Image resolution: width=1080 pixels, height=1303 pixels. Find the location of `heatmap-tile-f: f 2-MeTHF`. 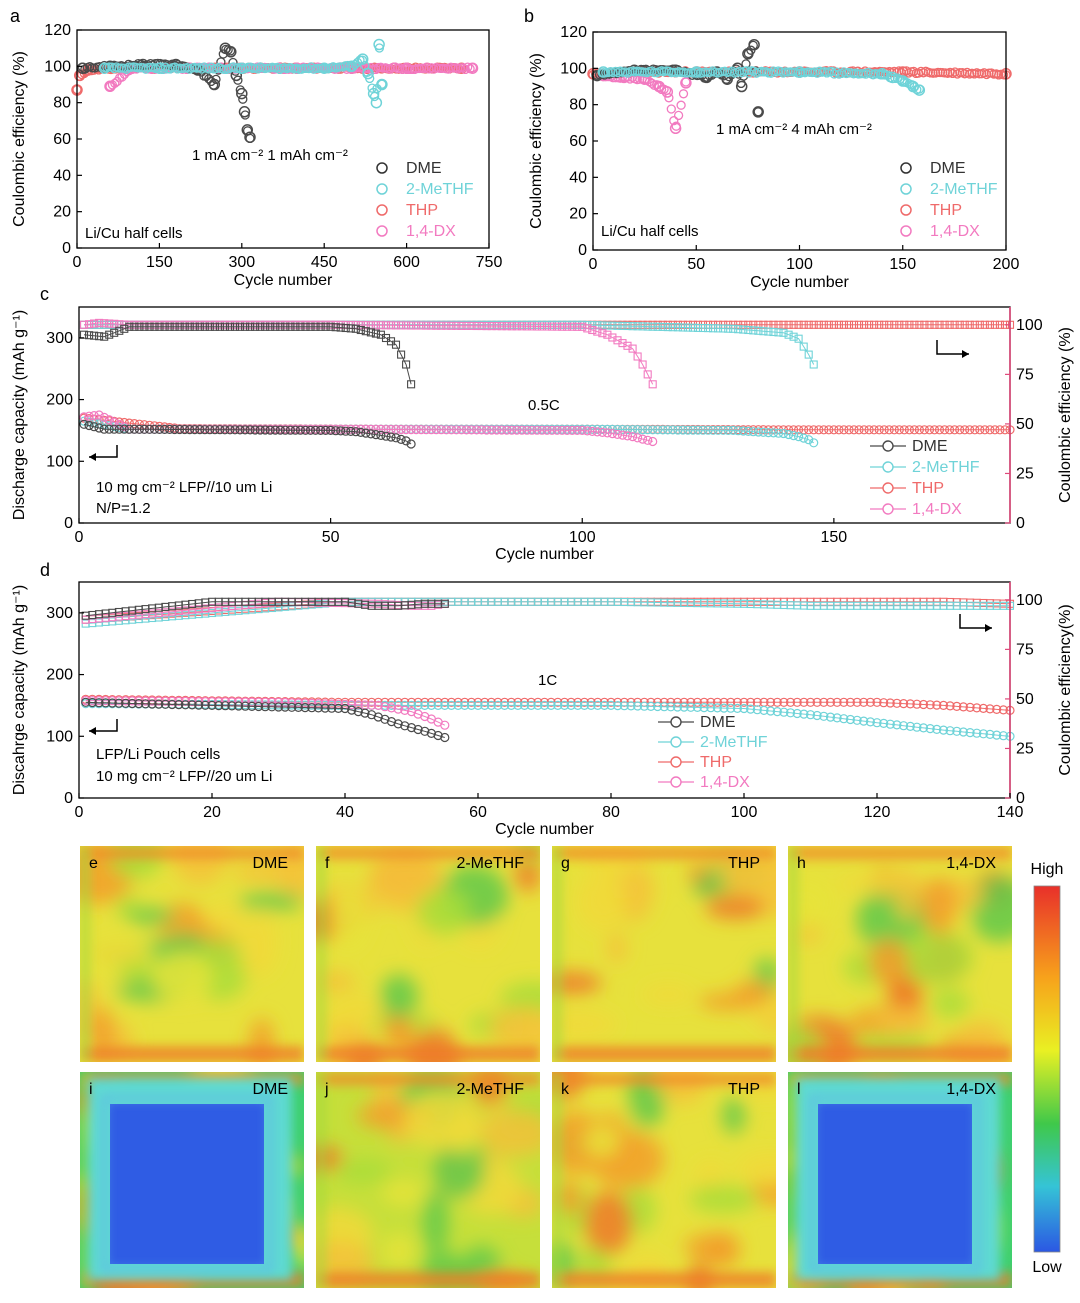

heatmap-tile-f: f 2-MeTHF is located at coordinates (428, 954).